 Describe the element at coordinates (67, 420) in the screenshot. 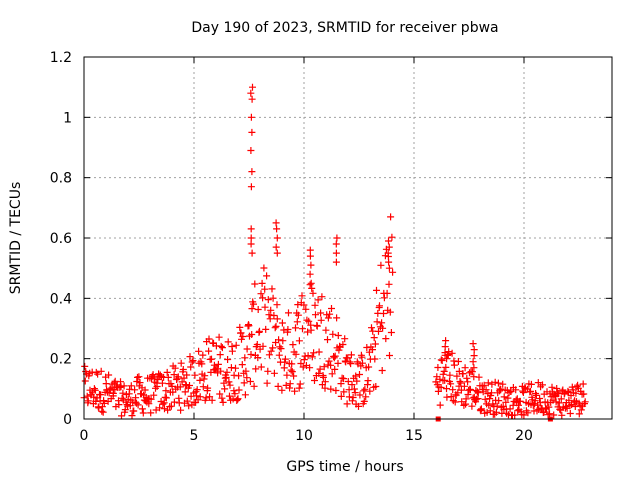

I see `y-tick-label: 0` at that location.